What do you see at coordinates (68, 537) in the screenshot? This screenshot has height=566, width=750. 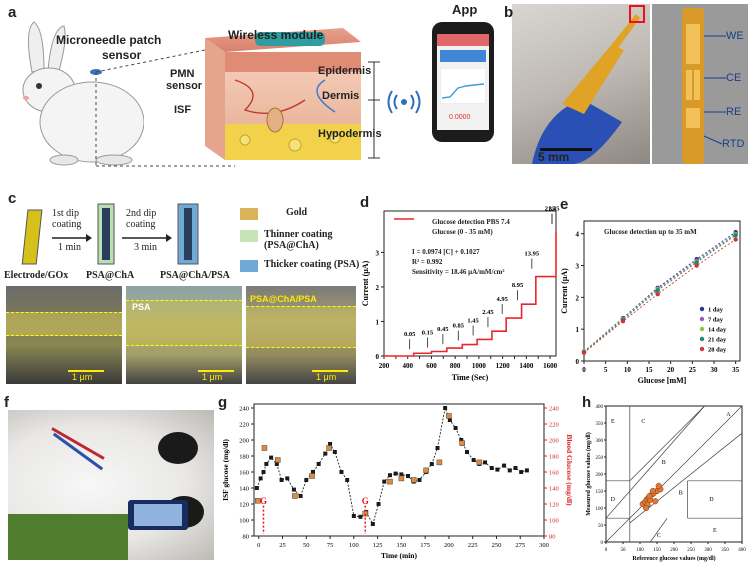 I see `photo-green-mat` at bounding box center [68, 537].